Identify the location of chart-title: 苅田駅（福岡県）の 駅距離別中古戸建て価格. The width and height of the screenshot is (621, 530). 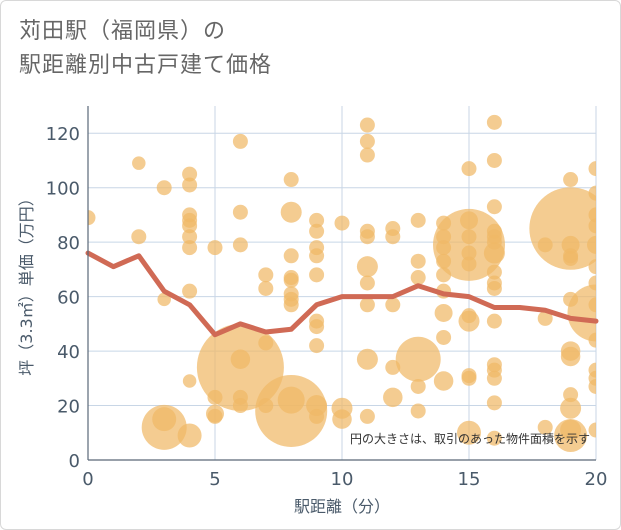
(145, 49).